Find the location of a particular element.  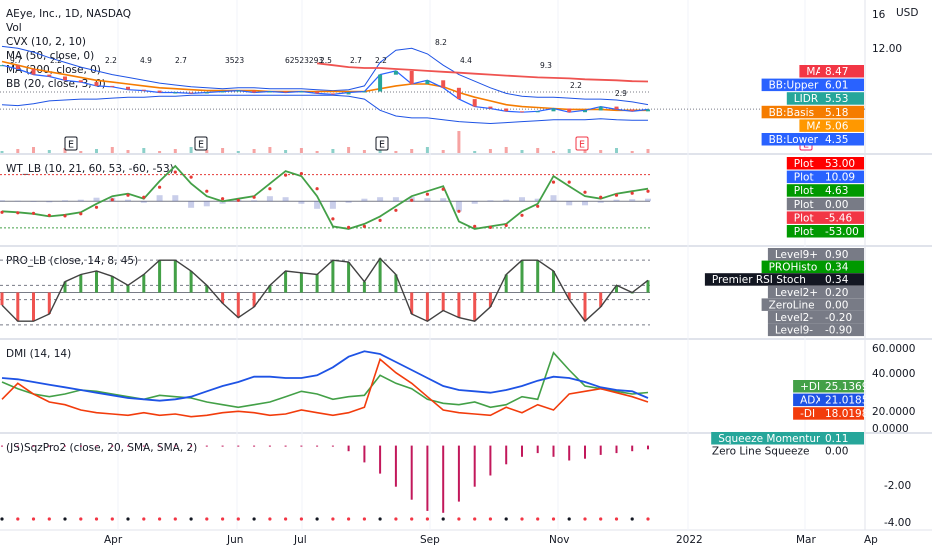

wt-tag: Plot 10.09 is located at coordinates (825, 177).